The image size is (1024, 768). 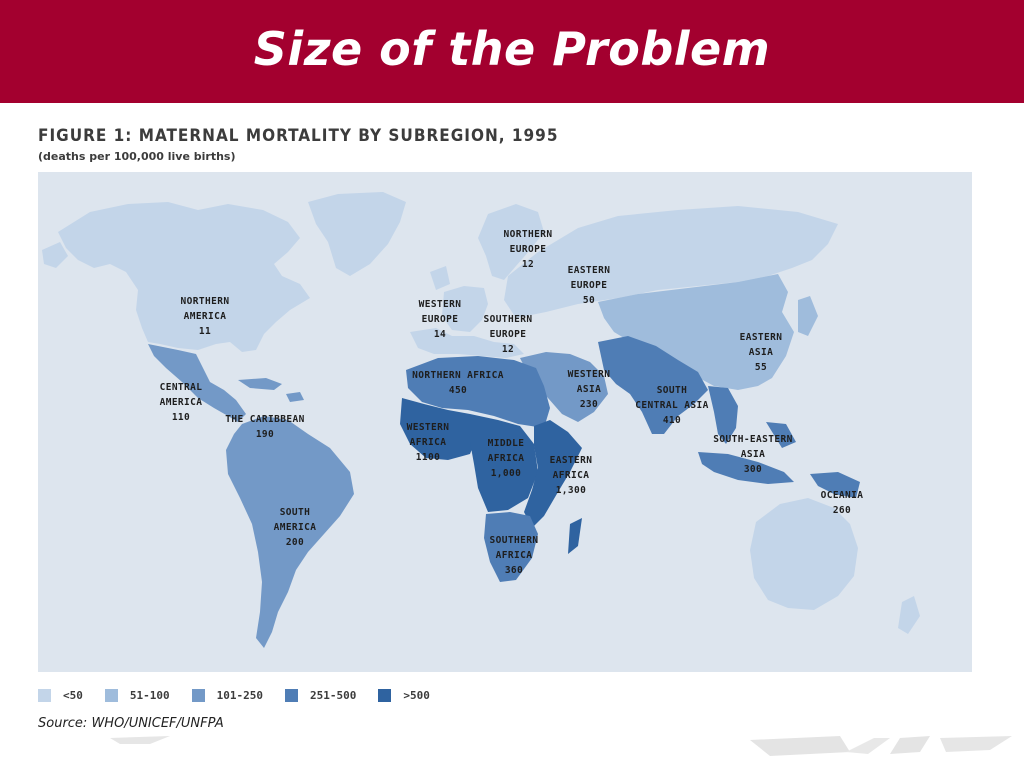 I want to click on title-bar, so click(x=512, y=51).